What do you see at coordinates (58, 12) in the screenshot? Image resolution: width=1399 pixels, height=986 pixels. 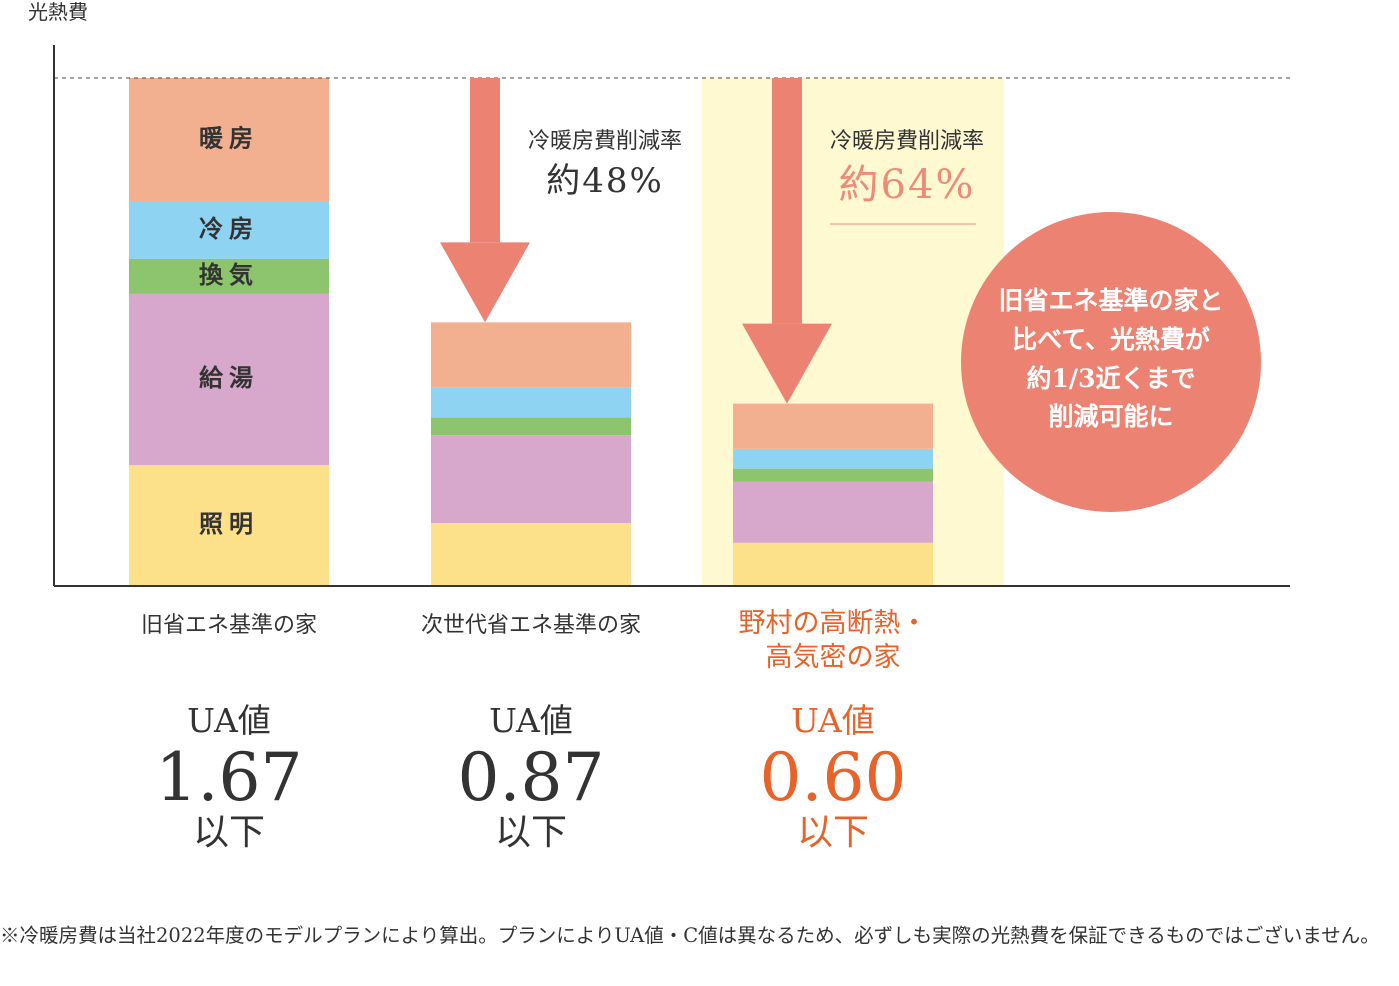 I see `y-axis-label: 光熱費` at bounding box center [58, 12].